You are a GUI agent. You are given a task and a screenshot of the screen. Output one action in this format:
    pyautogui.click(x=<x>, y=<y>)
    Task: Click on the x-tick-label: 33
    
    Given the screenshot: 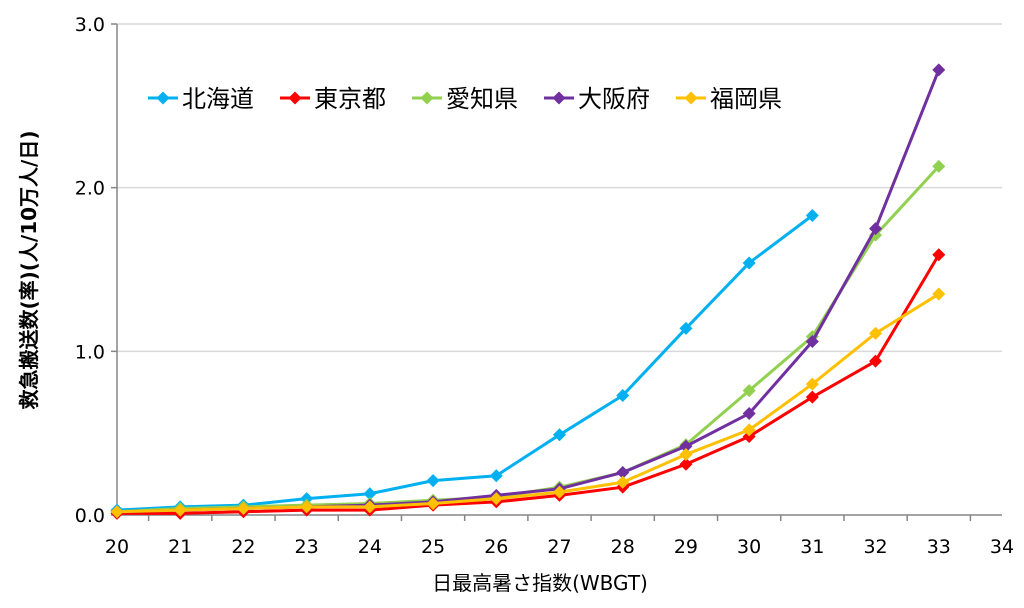 What is the action you would take?
    pyautogui.click(x=939, y=547)
    